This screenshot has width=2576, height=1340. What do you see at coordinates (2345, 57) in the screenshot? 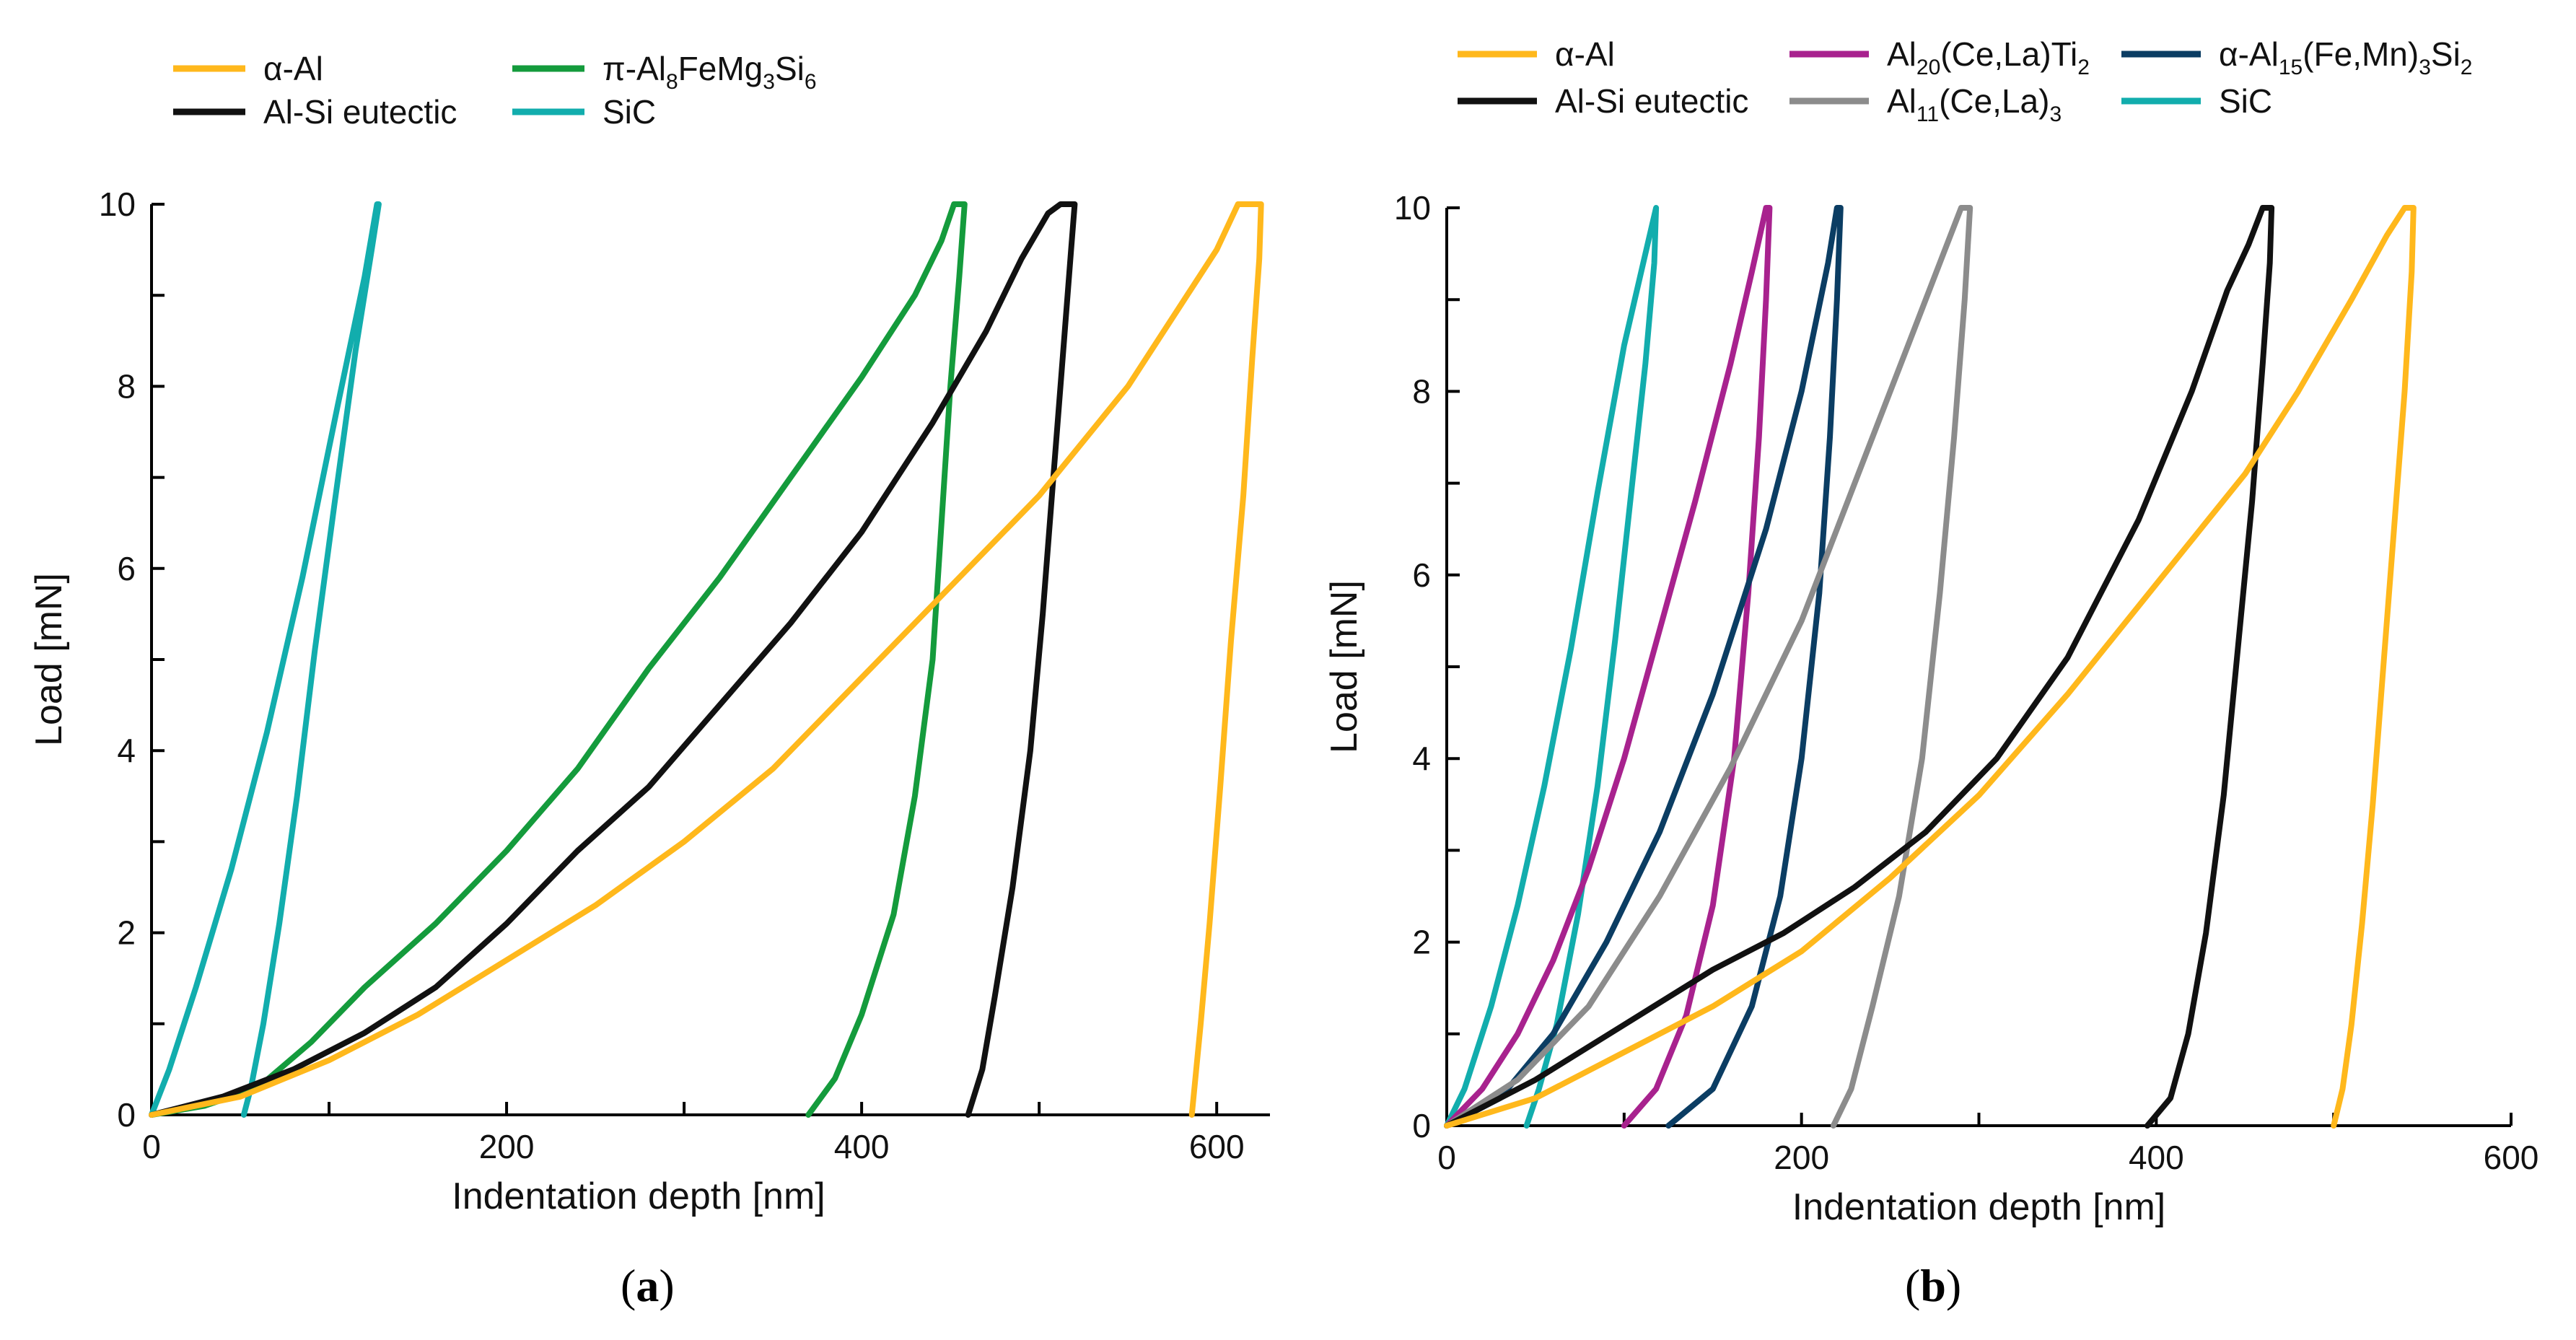
I see `legend-label-al15: α-Al15(Fe,Mn)3Si2` at bounding box center [2345, 57].